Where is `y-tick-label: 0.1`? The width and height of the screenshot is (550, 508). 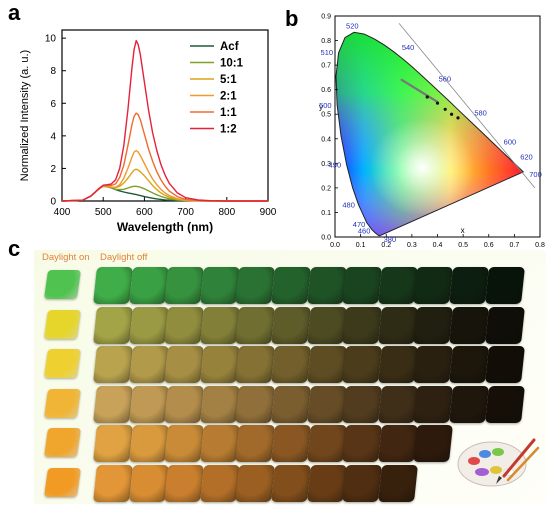
y-tick-label: 0.1 is located at coordinates (326, 213).